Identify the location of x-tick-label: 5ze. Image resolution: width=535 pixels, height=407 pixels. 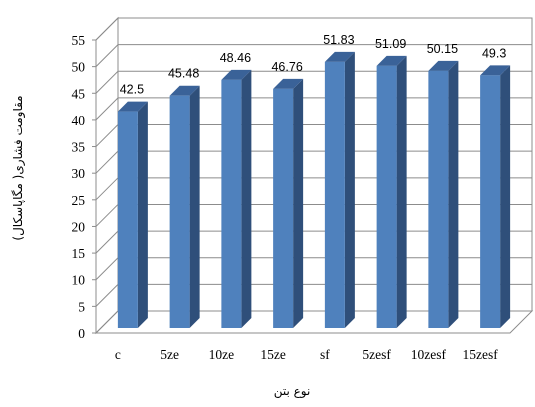
(169, 354).